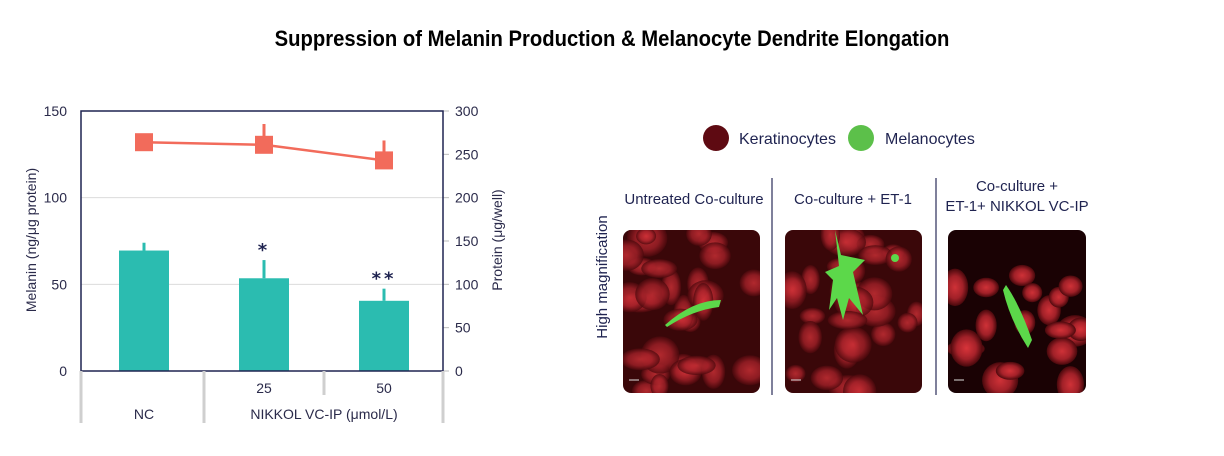 The width and height of the screenshot is (1224, 456). Describe the element at coordinates (144, 310) in the screenshot. I see `bar-NC` at that location.